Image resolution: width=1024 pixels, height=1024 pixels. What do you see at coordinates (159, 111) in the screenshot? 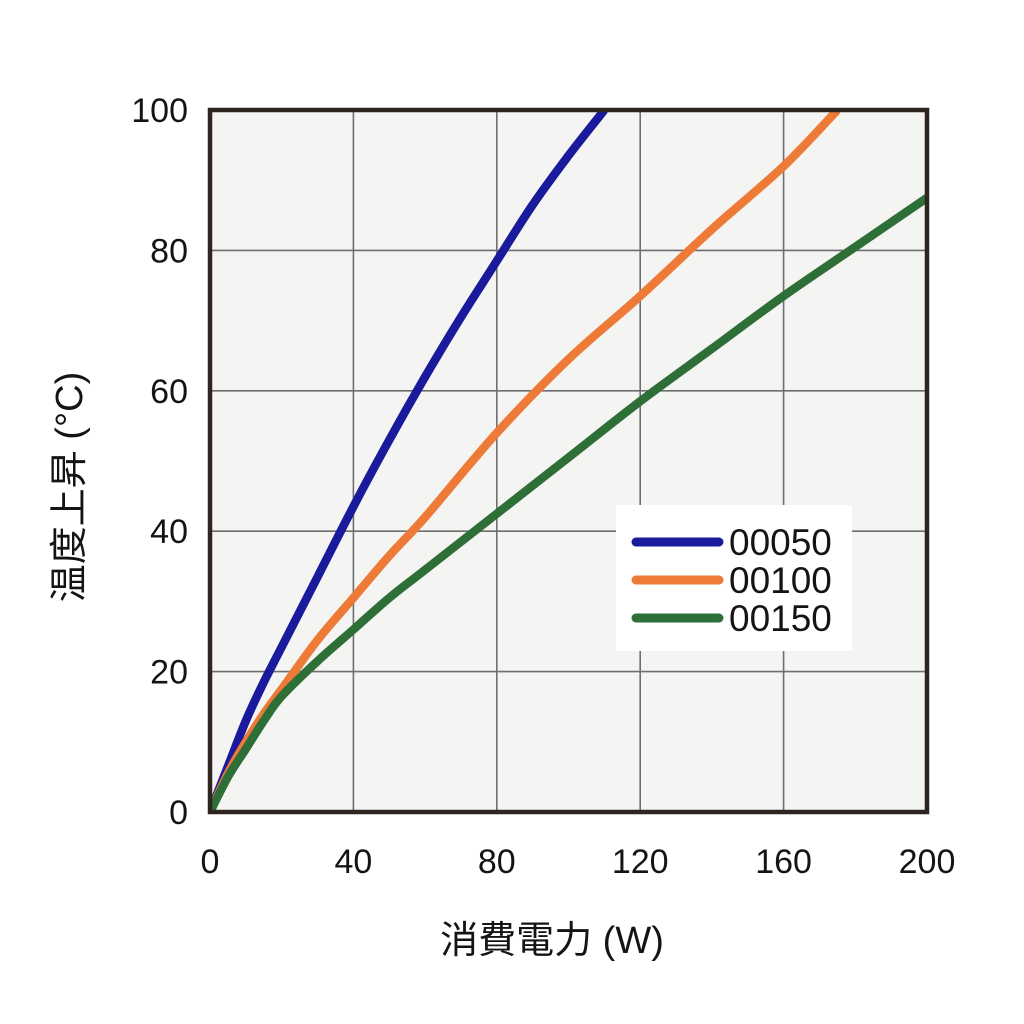
I see `y-tick-label-100: 100` at bounding box center [159, 111].